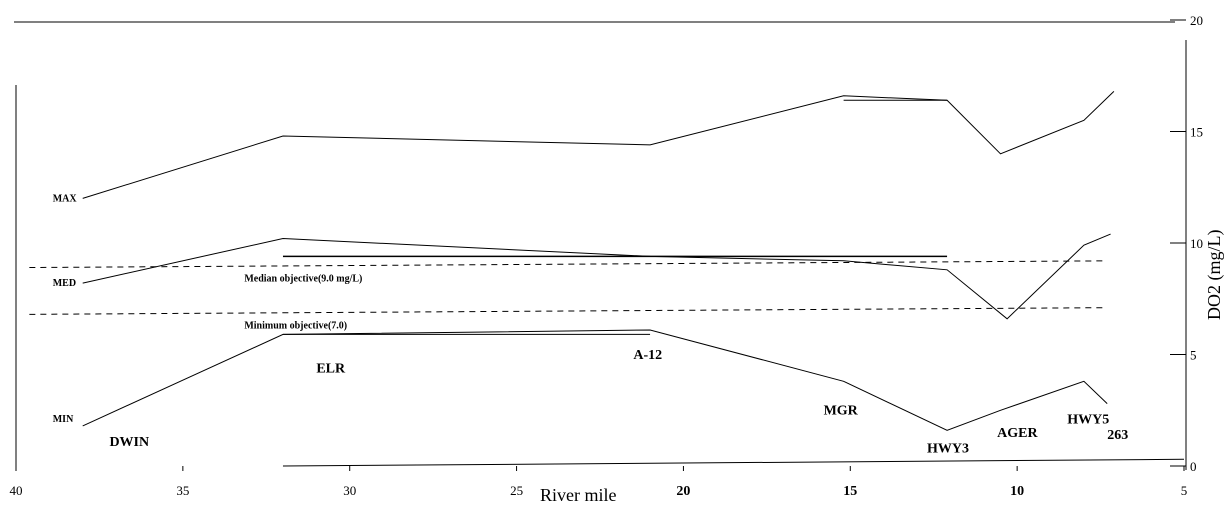 This screenshot has width=1231, height=506. I want to click on site-label-263: 263, so click(1117, 435).